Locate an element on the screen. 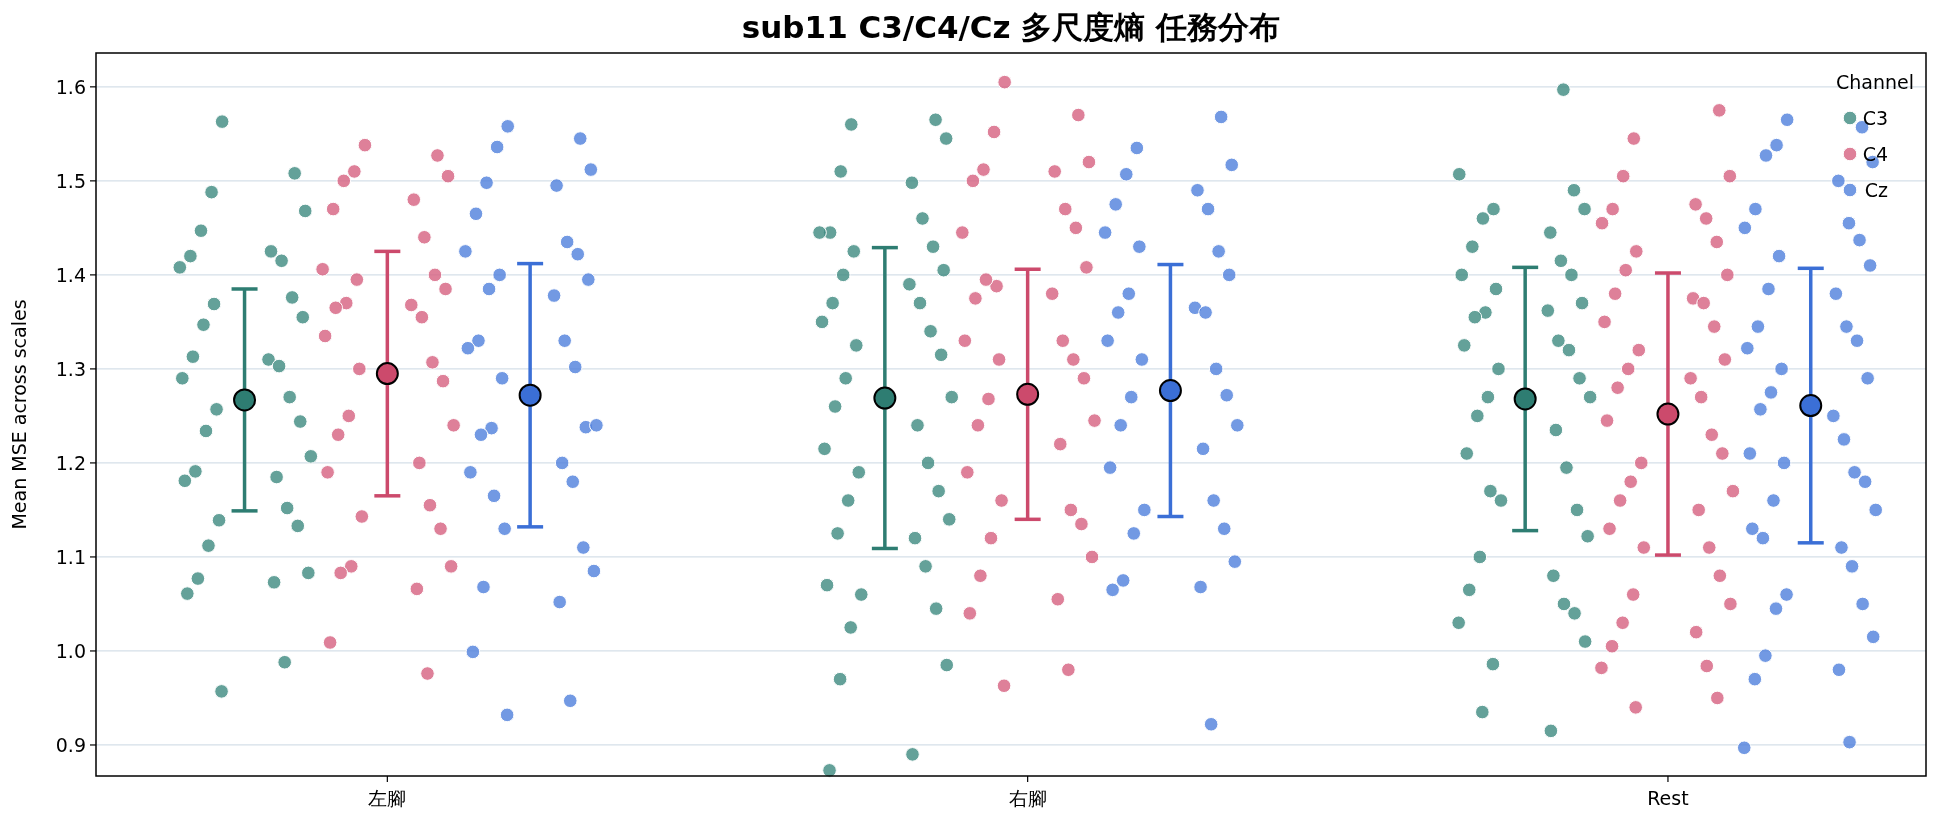 The width and height of the screenshot is (1944, 827). legend-label: Cz is located at coordinates (1876, 190).